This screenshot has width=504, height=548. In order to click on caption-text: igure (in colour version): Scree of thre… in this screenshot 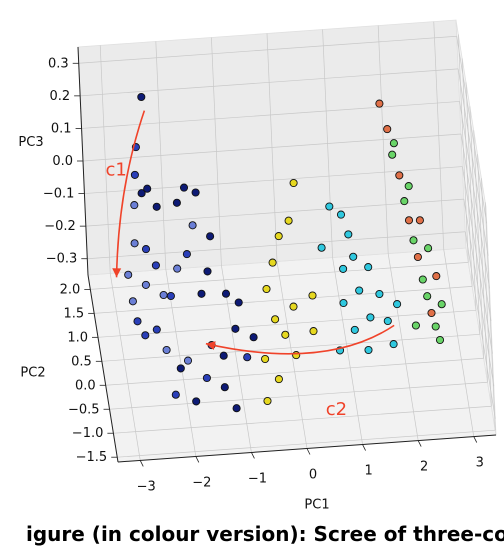, I will do `click(265, 534)`.